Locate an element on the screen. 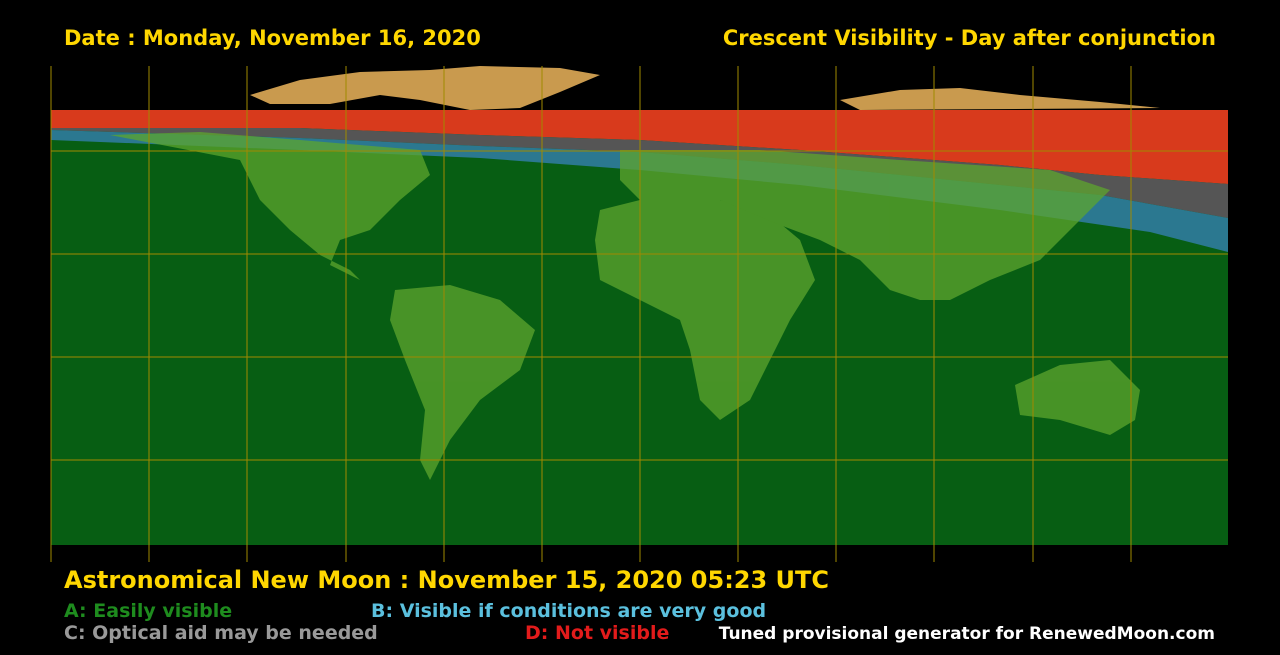 The image size is (1280, 655). africa is located at coordinates (705, 307).